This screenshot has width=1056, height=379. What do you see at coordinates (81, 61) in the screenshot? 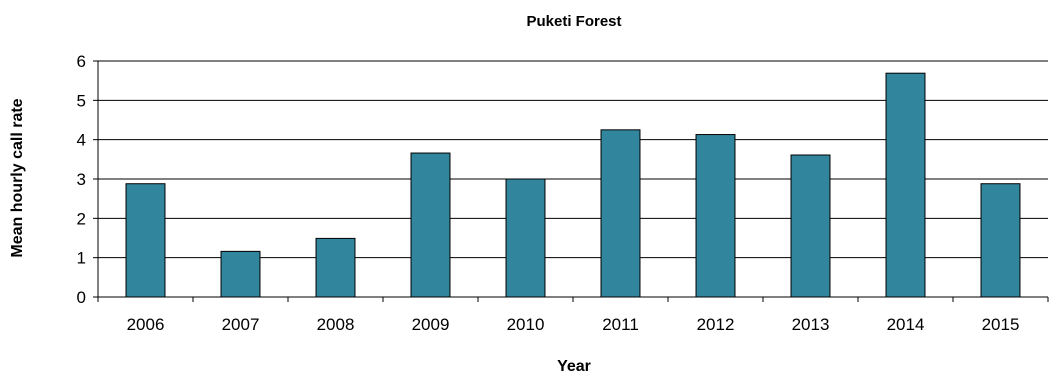
I see `y-tick-label-6: 6` at bounding box center [81, 61].